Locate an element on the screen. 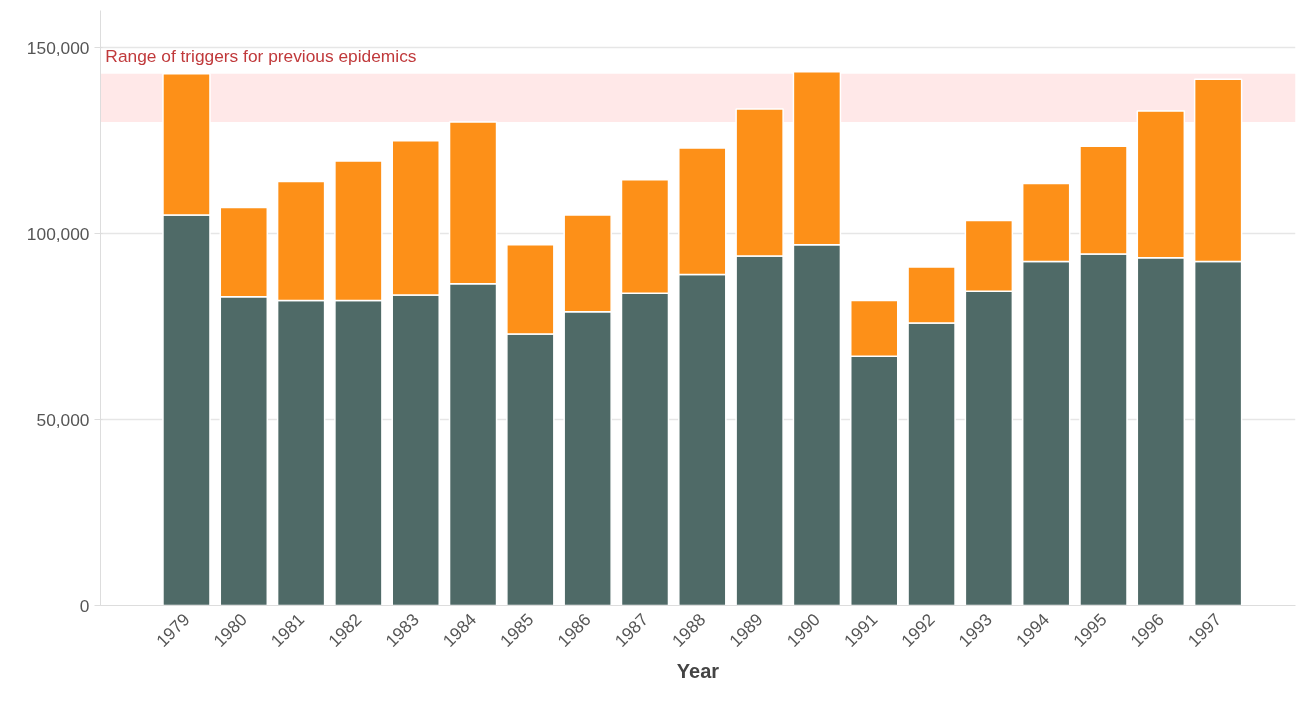 This screenshot has height=707, width=1308. x-axis-title: Year is located at coordinates (698, 671).